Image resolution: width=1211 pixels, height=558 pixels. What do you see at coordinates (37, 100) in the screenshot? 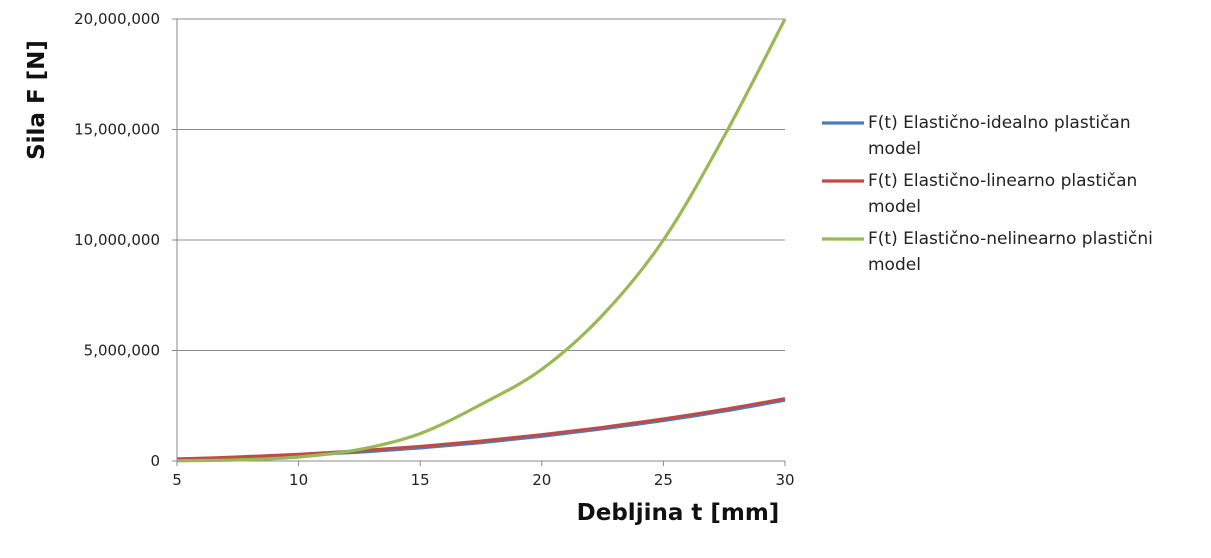
I see `y-axis-title: Sila F [N]` at bounding box center [37, 100].